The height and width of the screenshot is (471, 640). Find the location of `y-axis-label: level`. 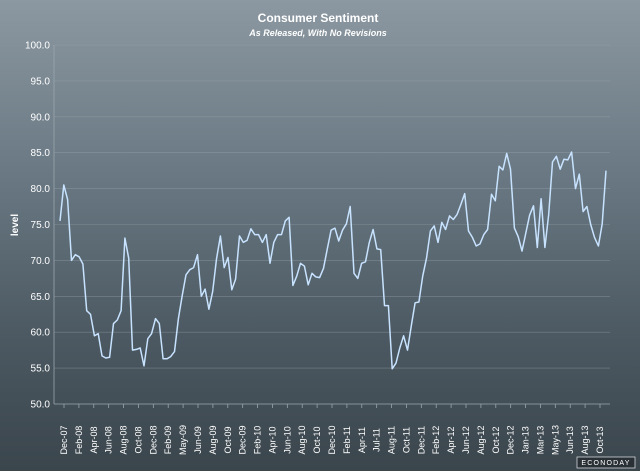

y-axis-label: level is located at coordinates (15, 225).